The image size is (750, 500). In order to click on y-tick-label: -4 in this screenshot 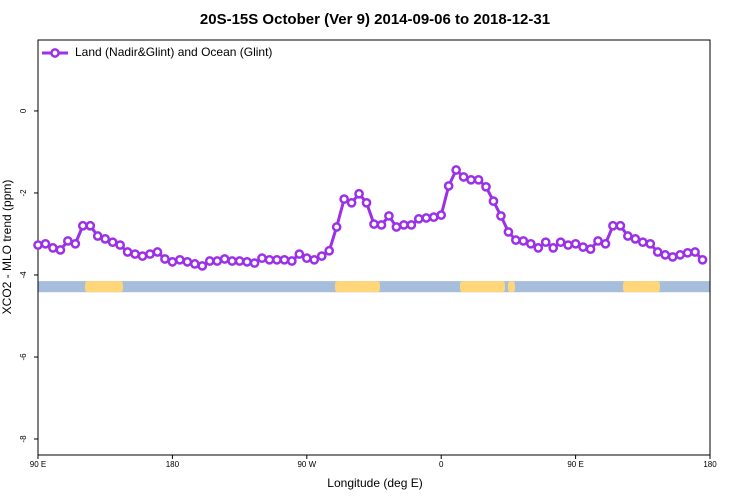, I will do `click(23, 275)`.